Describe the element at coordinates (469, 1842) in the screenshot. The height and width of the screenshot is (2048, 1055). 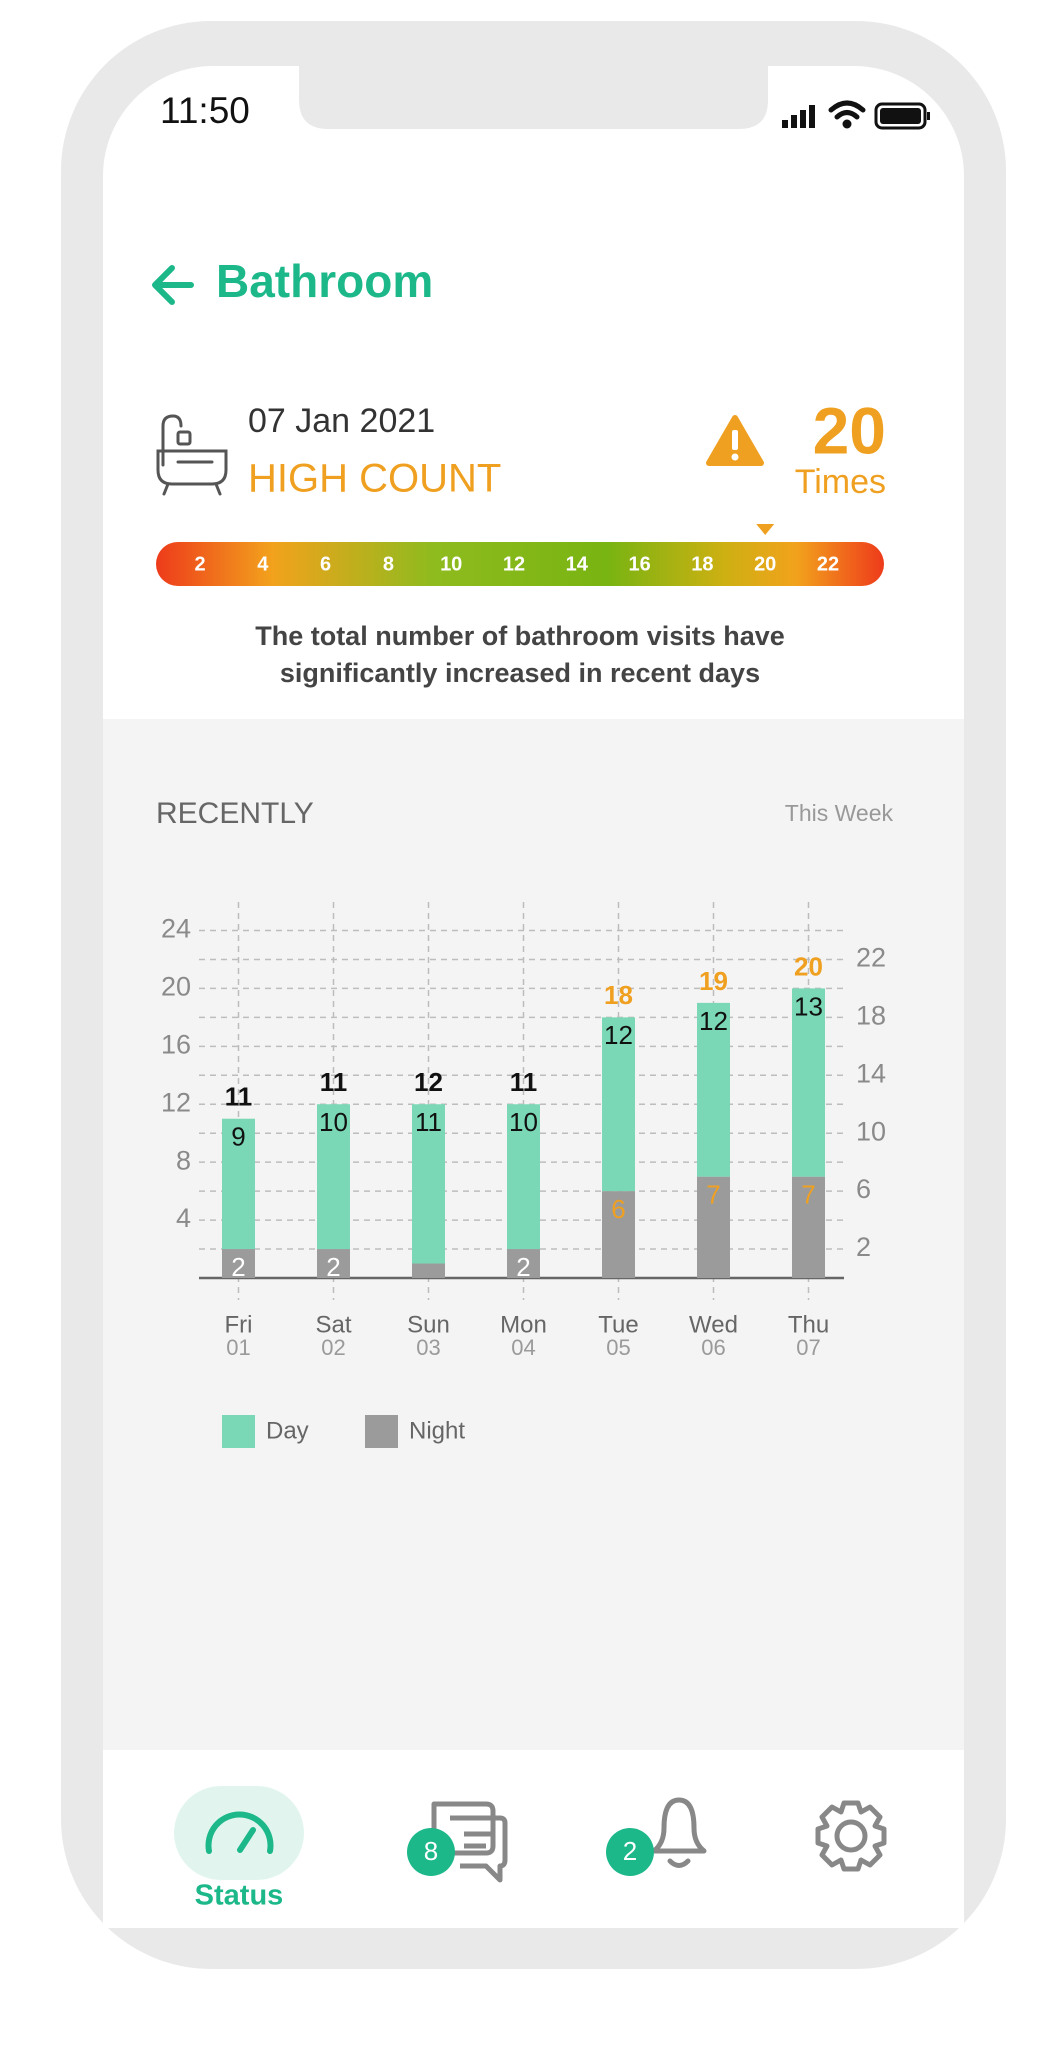
I see `nav-messages-icon` at that location.